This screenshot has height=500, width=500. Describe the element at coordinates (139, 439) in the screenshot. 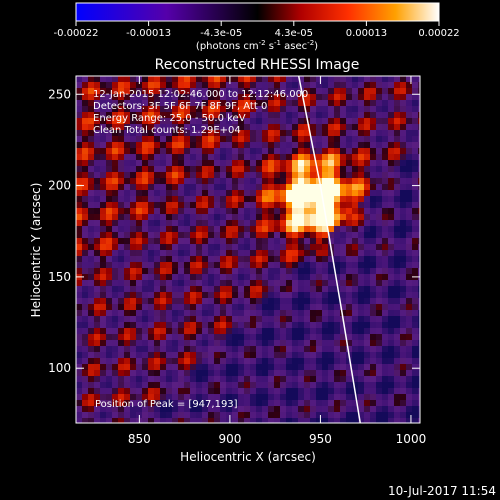

I see `x-tick-label: 850` at that location.